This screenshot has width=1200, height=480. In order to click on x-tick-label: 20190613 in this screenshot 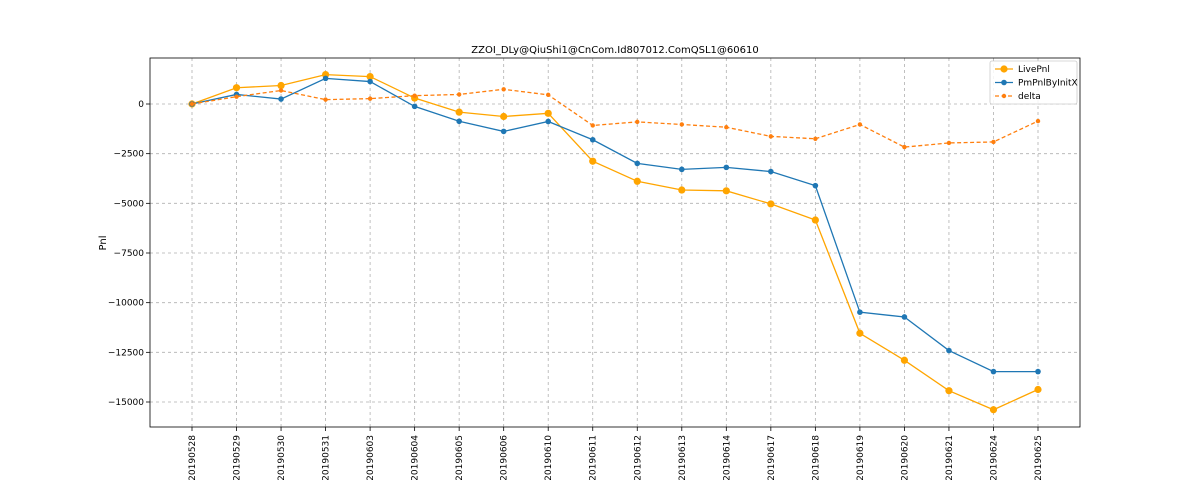, I will do `click(683, 457)`.